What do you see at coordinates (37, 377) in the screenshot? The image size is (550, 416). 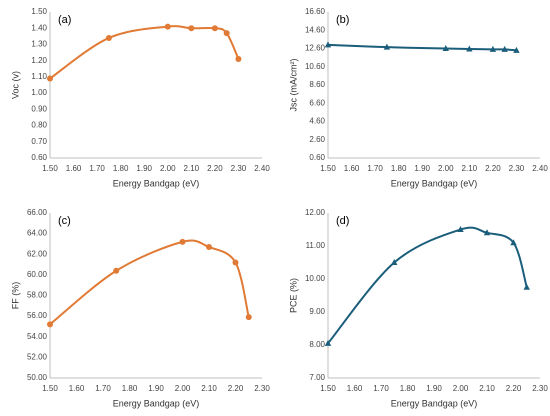 I see `y-tick-label: 50.00` at bounding box center [37, 377].